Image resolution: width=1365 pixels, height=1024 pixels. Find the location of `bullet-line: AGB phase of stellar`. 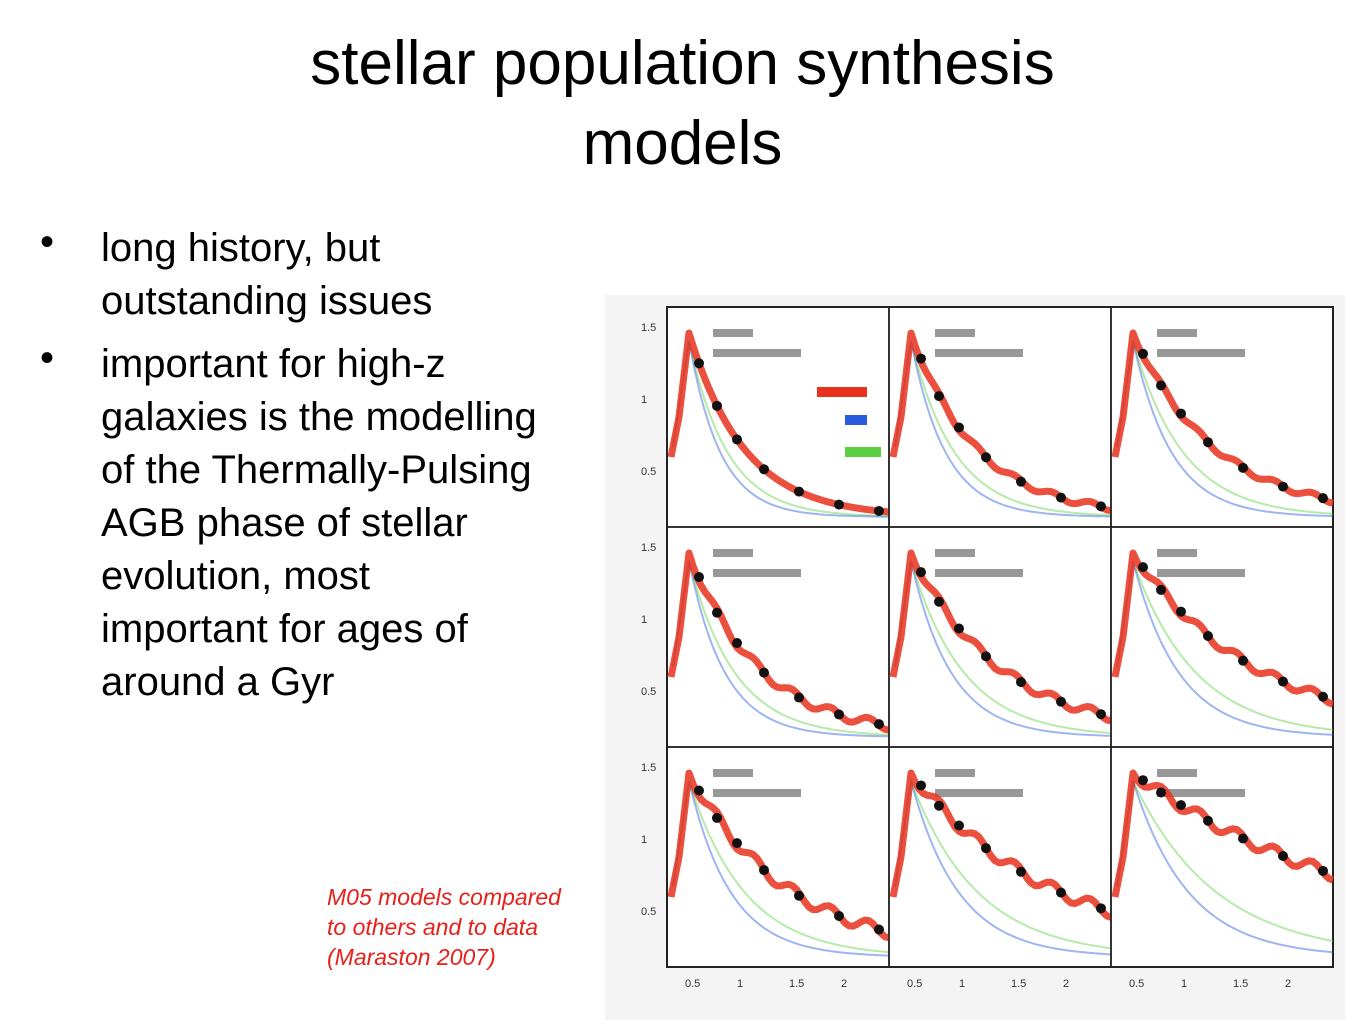

bullet-line: AGB phase of stellar is located at coordinates (284, 523).